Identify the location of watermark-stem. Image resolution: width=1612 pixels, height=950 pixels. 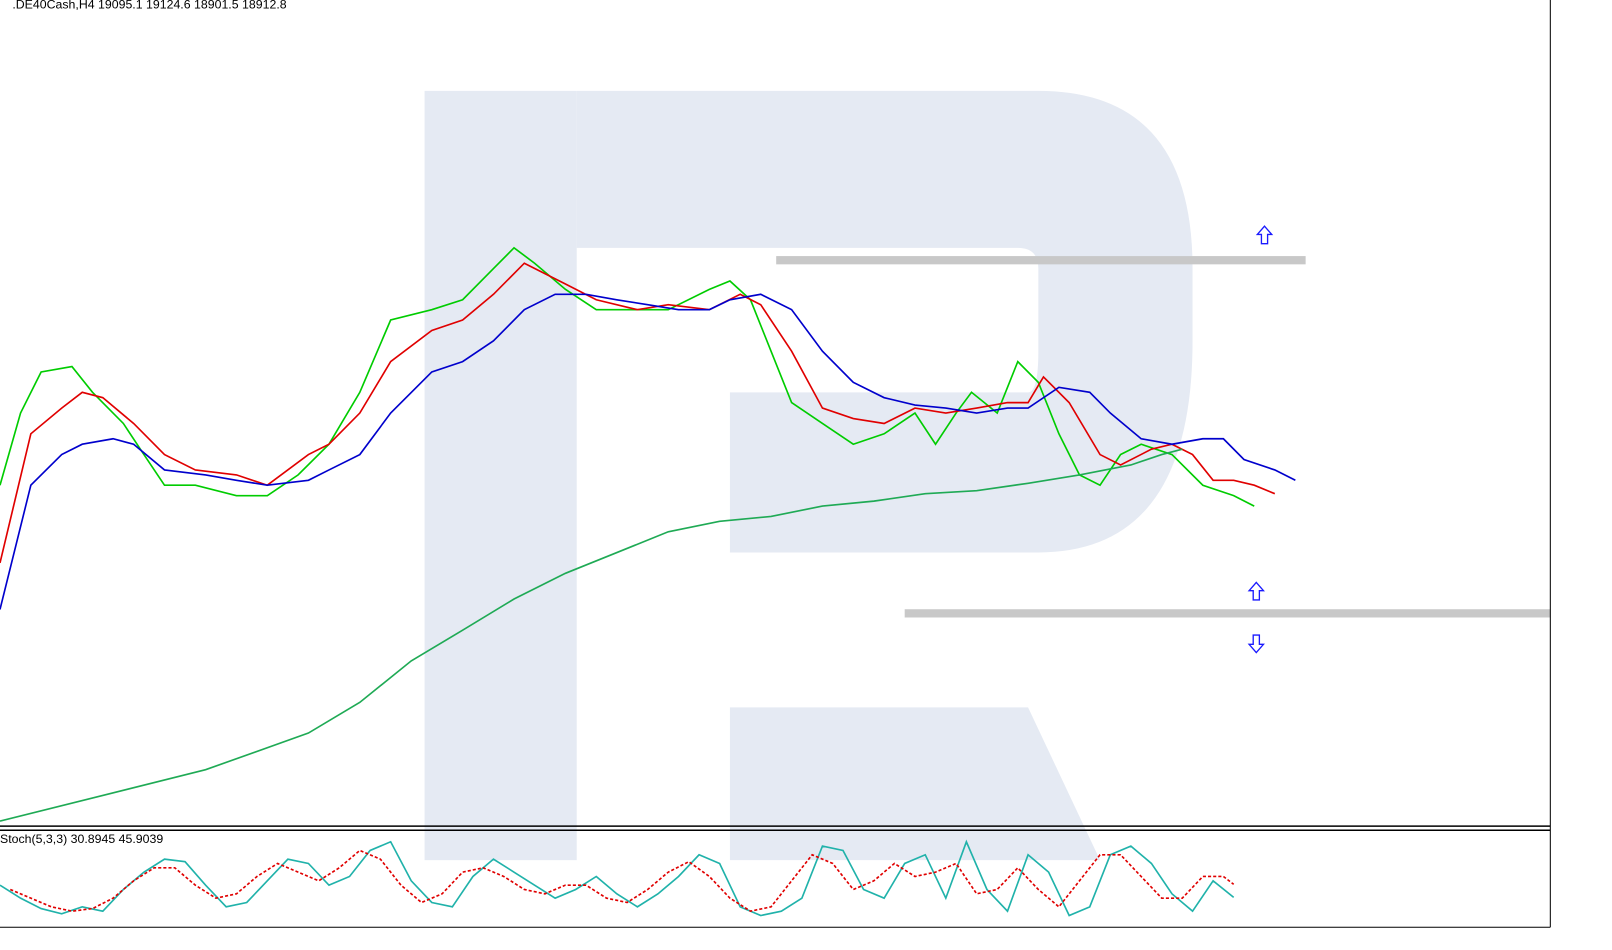
(500, 475).